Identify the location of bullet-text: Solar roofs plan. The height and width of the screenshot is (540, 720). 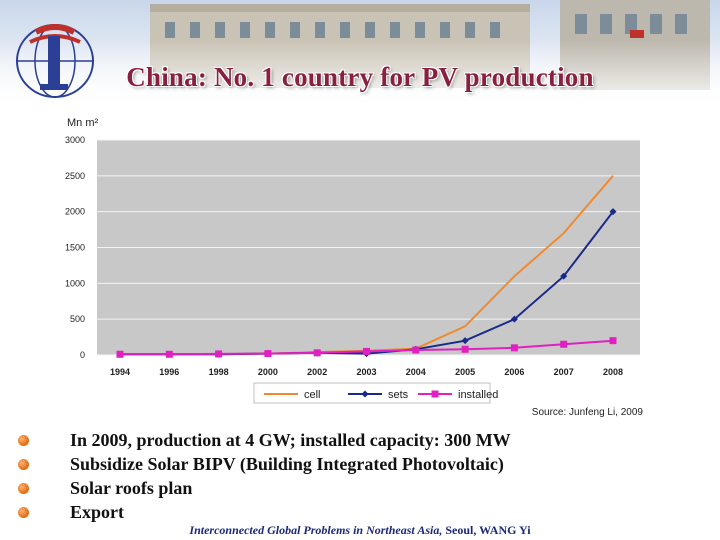
(131, 488).